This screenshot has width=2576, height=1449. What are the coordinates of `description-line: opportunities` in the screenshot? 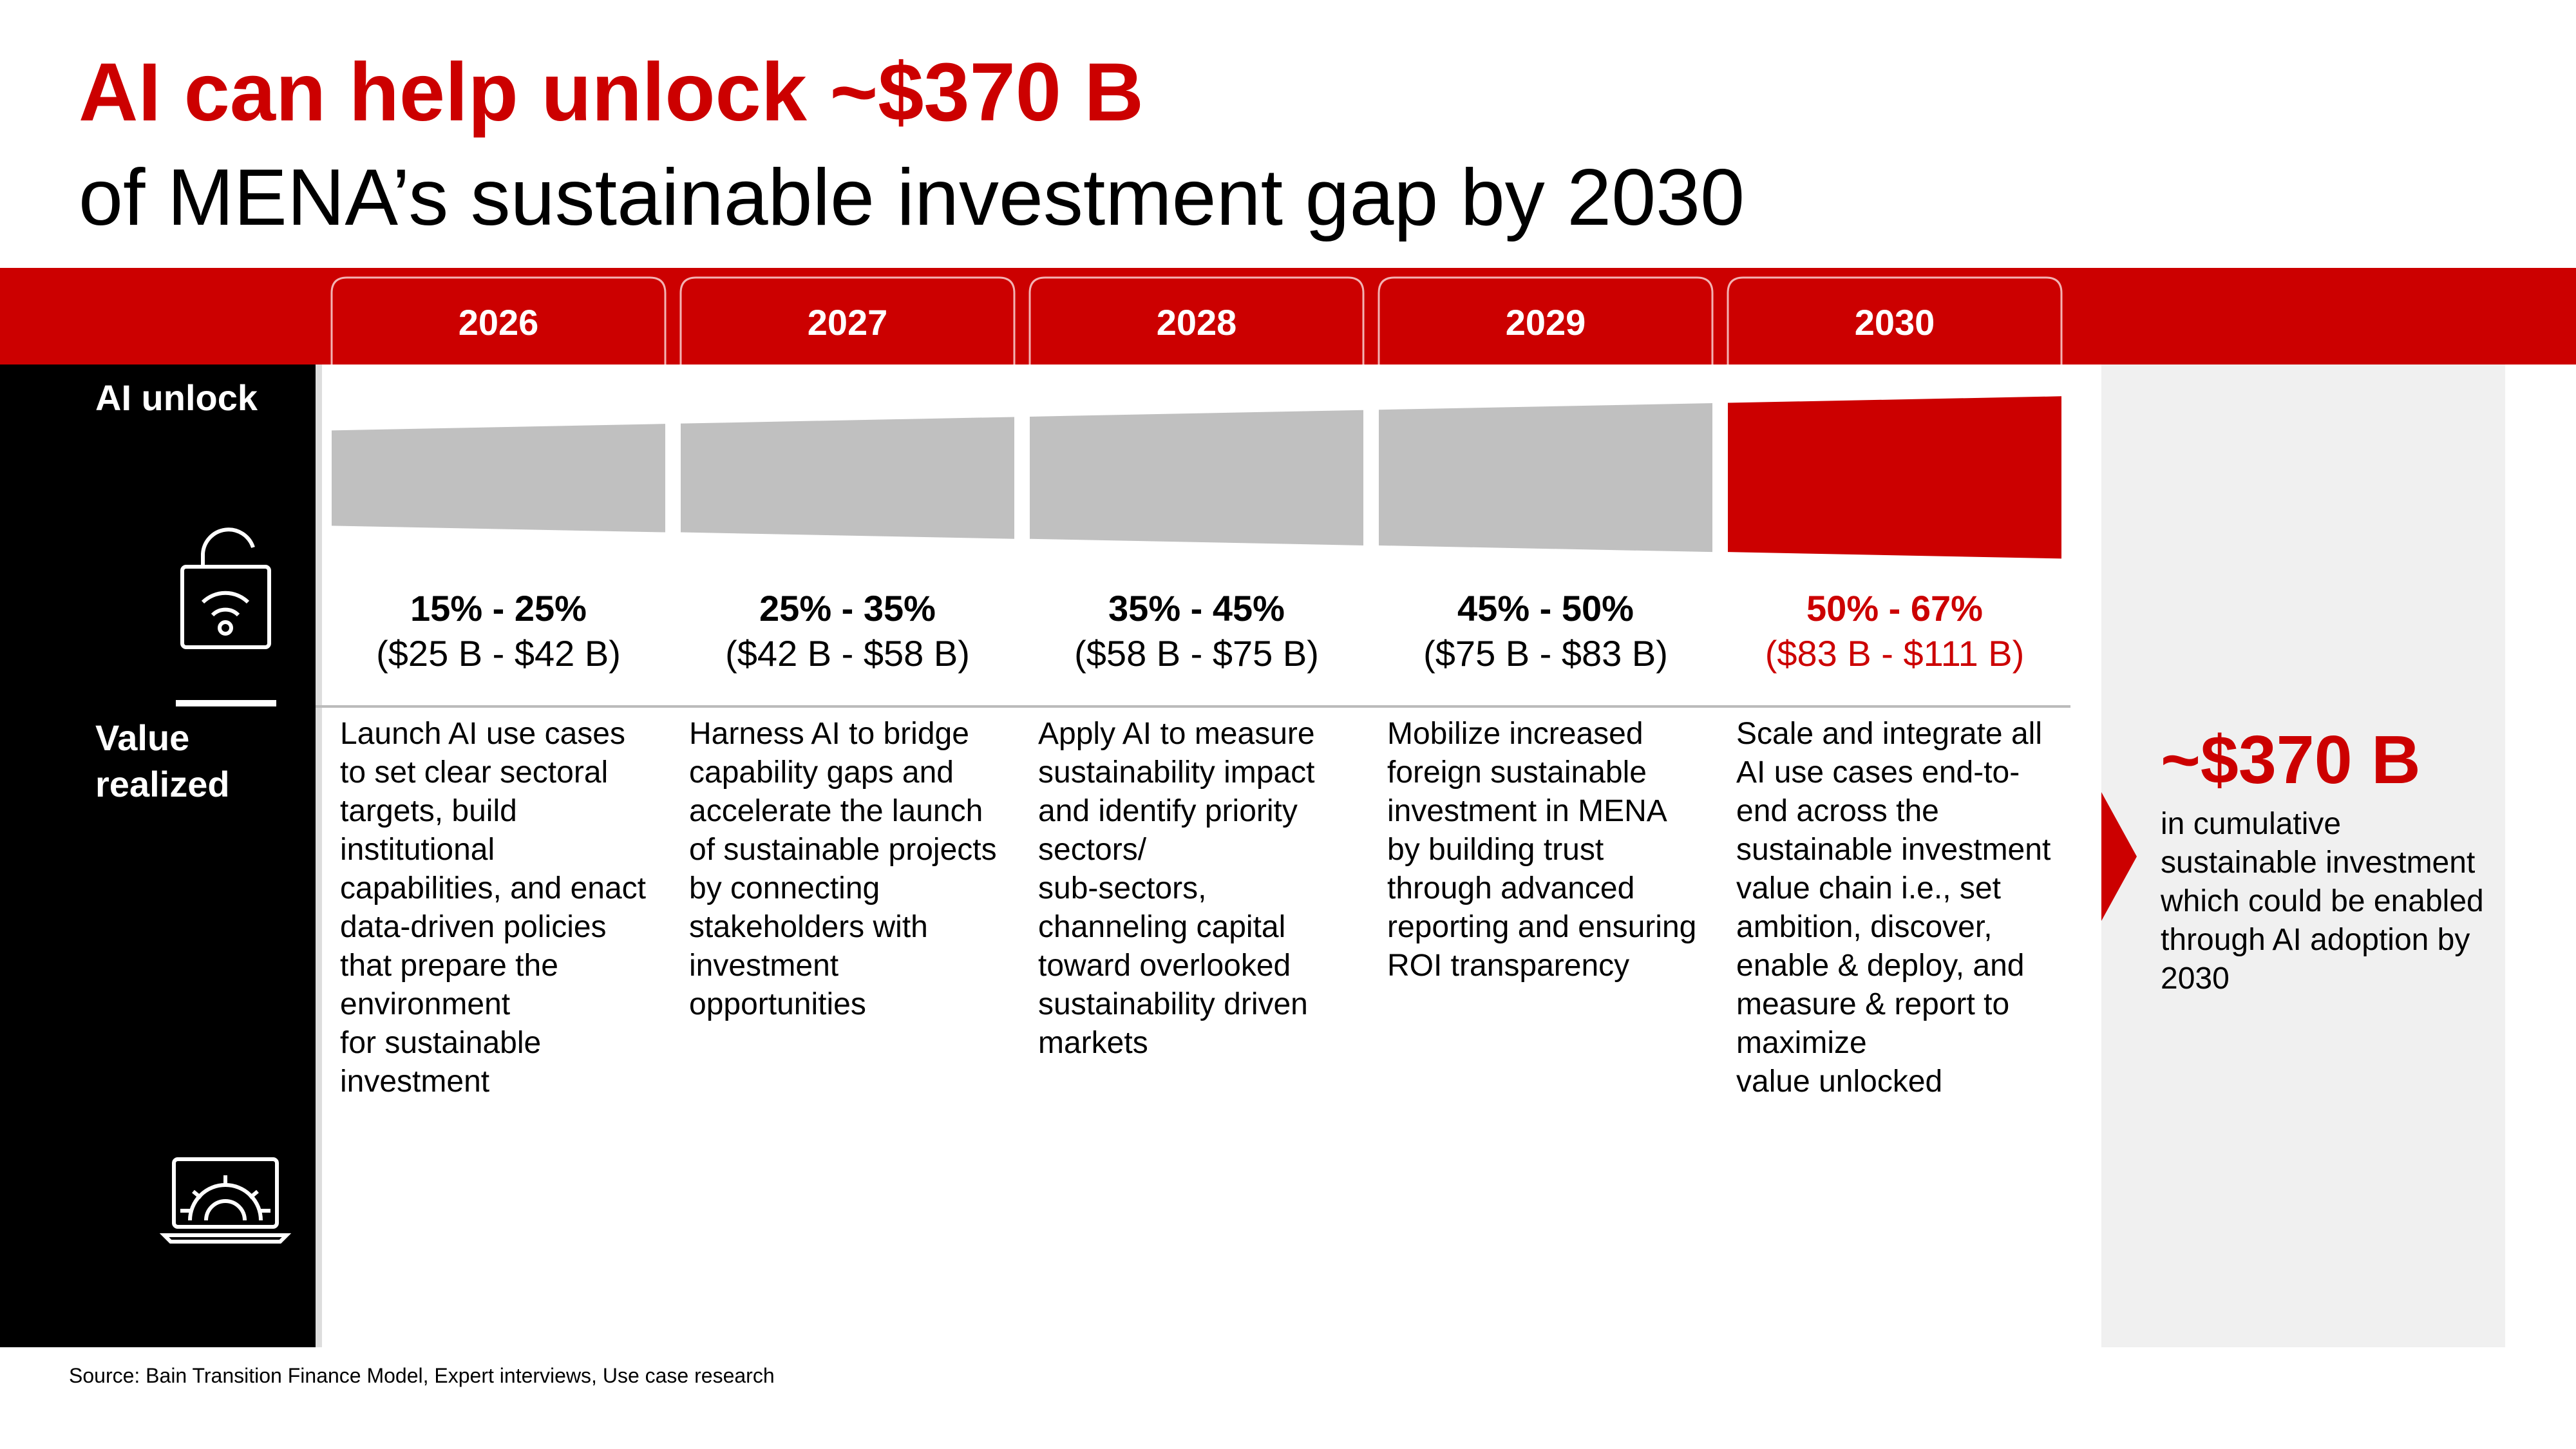 It's located at (778, 1004).